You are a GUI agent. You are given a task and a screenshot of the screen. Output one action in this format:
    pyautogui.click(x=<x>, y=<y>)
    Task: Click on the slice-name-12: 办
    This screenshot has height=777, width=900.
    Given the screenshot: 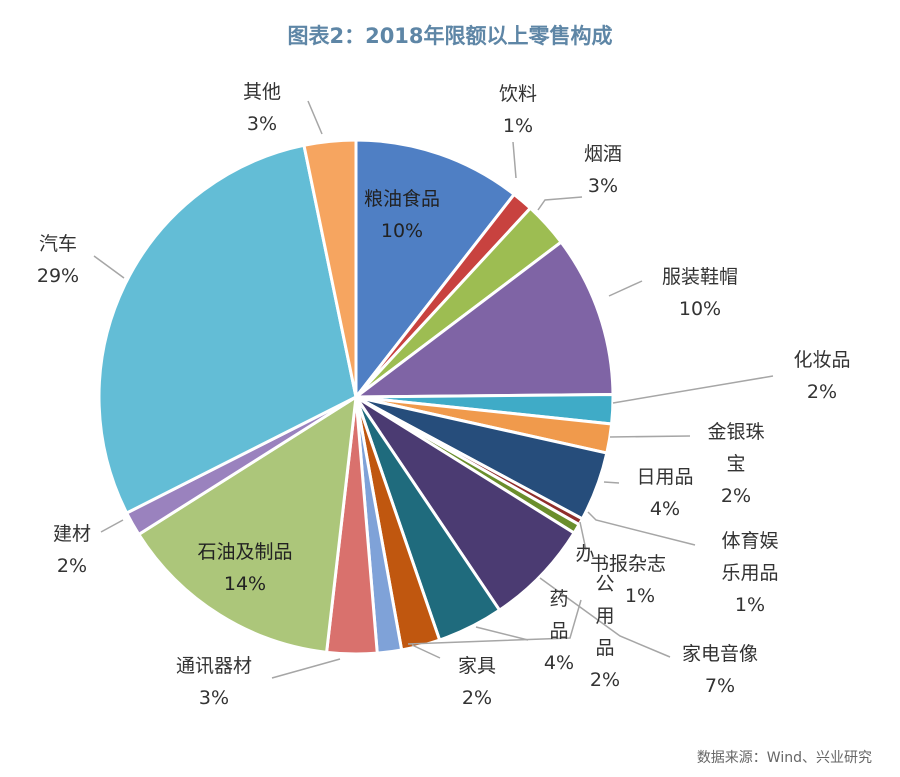 What is the action you would take?
    pyautogui.click(x=584, y=554)
    